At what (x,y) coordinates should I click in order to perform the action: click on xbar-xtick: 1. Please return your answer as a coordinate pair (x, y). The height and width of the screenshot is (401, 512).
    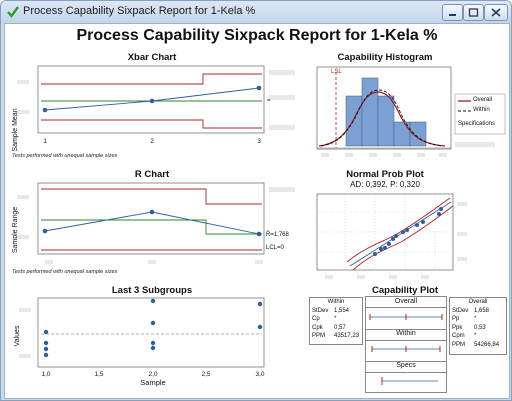
    Looking at the image, I should click on (45, 141).